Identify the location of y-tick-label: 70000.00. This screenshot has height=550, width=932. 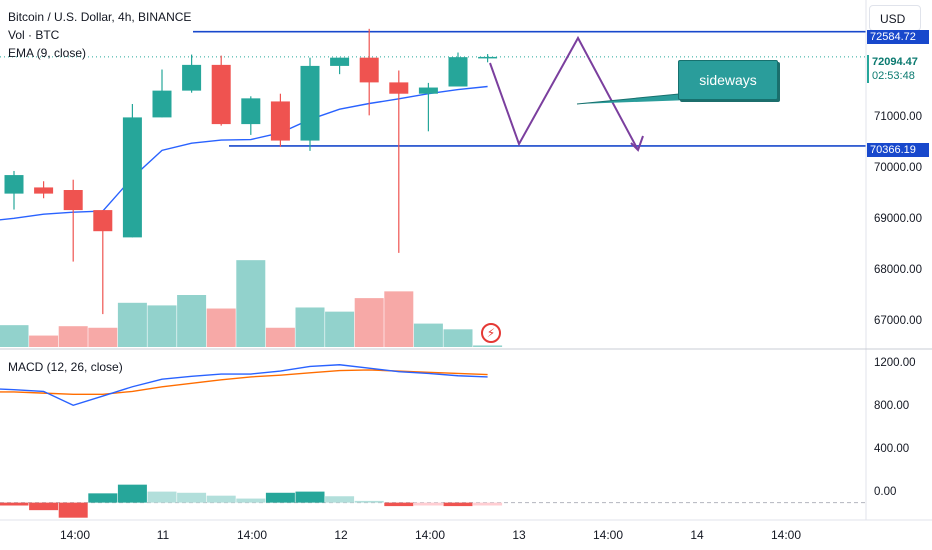
(898, 168).